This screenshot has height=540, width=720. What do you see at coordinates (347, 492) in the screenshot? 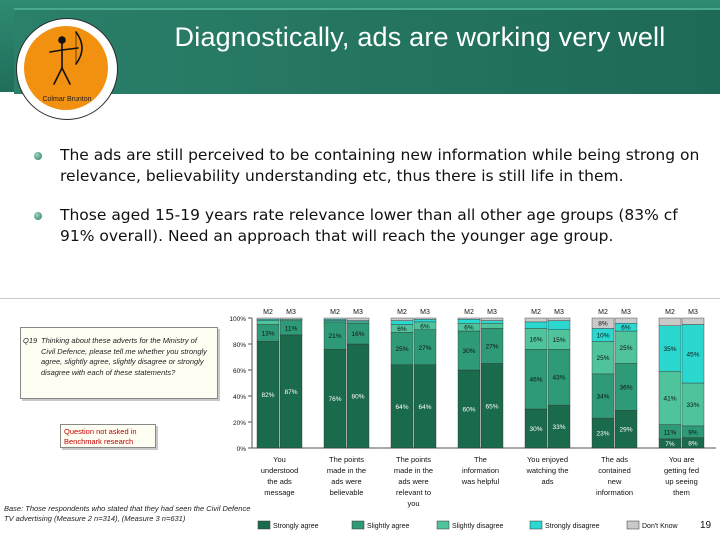
I see `category-label: believable` at bounding box center [347, 492].